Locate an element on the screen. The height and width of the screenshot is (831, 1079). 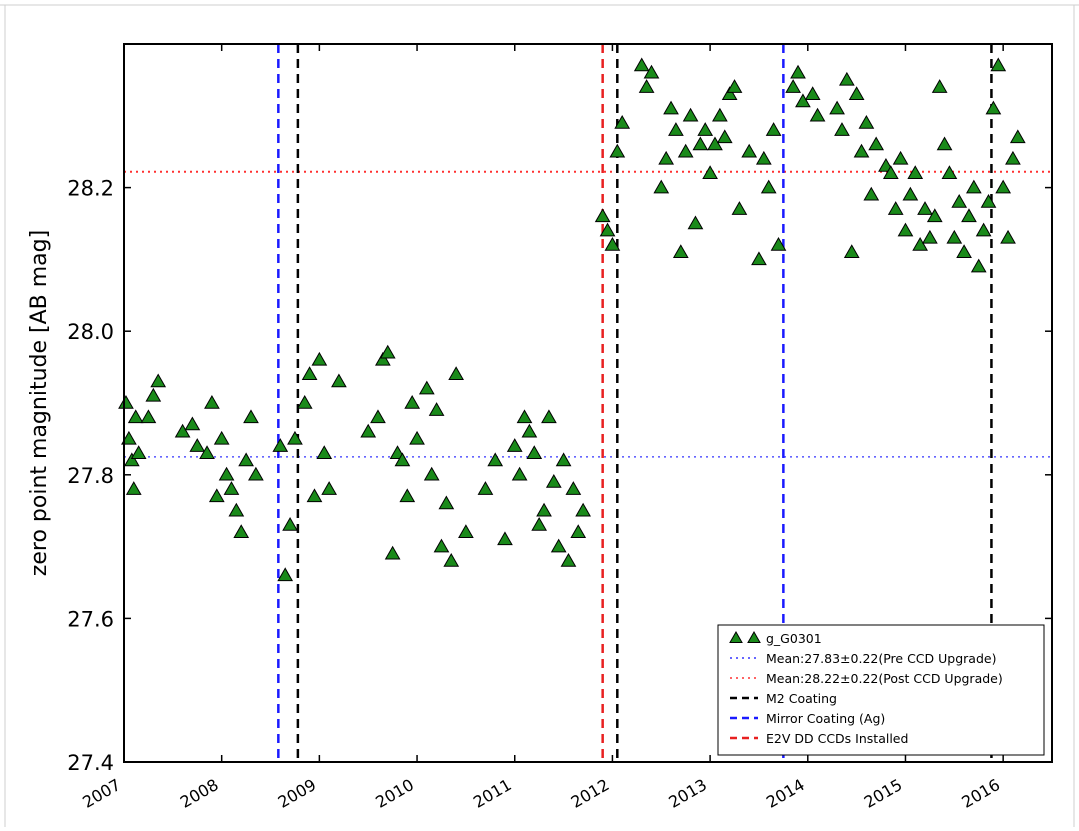
y-tick-label: 27.8 is located at coordinates (90, 476).